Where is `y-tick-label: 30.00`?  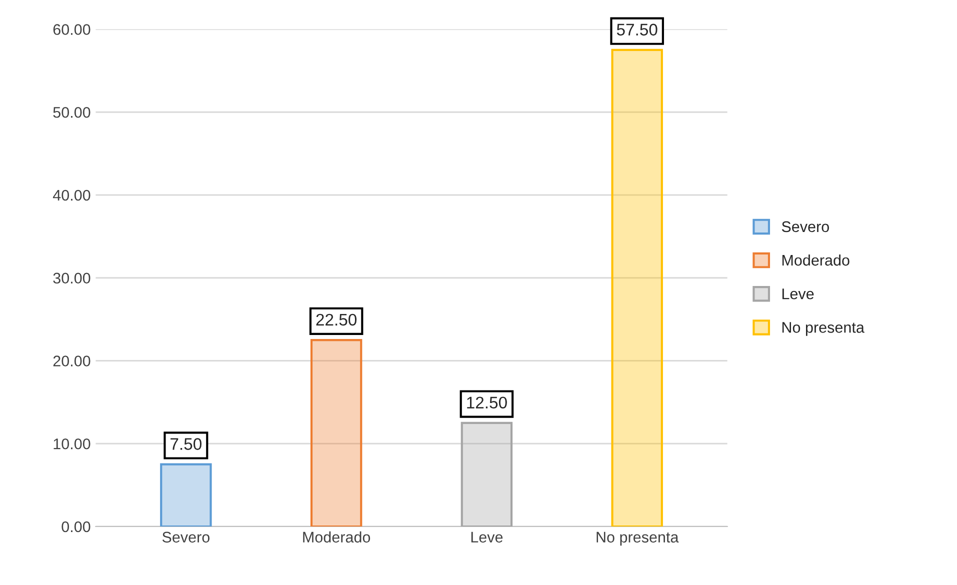
y-tick-label: 30.00 is located at coordinates (71, 278).